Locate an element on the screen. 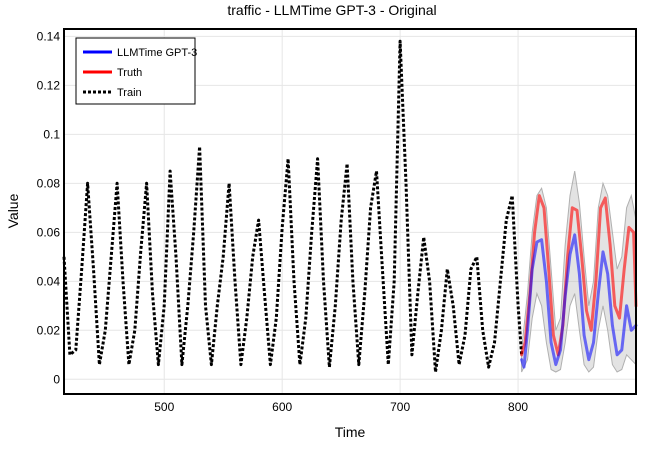 This screenshot has width=665, height=450. x-tick-label: 800 is located at coordinates (518, 407).